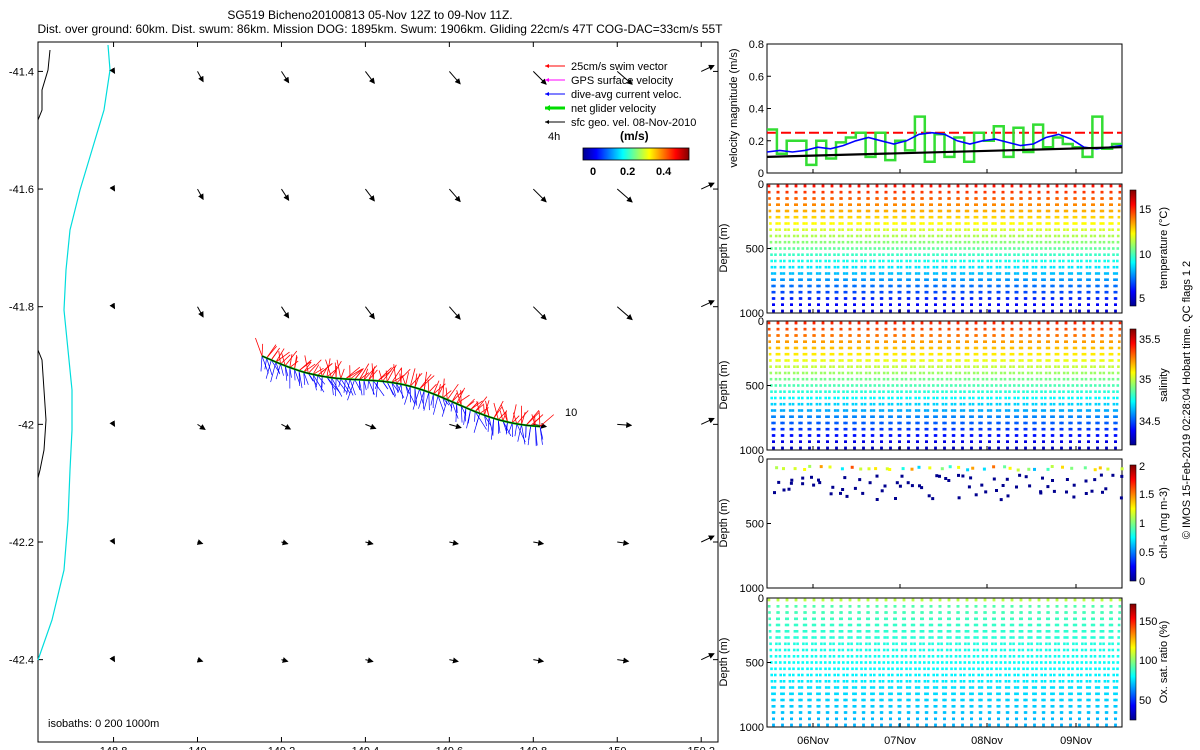 The height and width of the screenshot is (750, 1200). I want to click on temperature-clabel: temperature (°C), so click(1164, 248).